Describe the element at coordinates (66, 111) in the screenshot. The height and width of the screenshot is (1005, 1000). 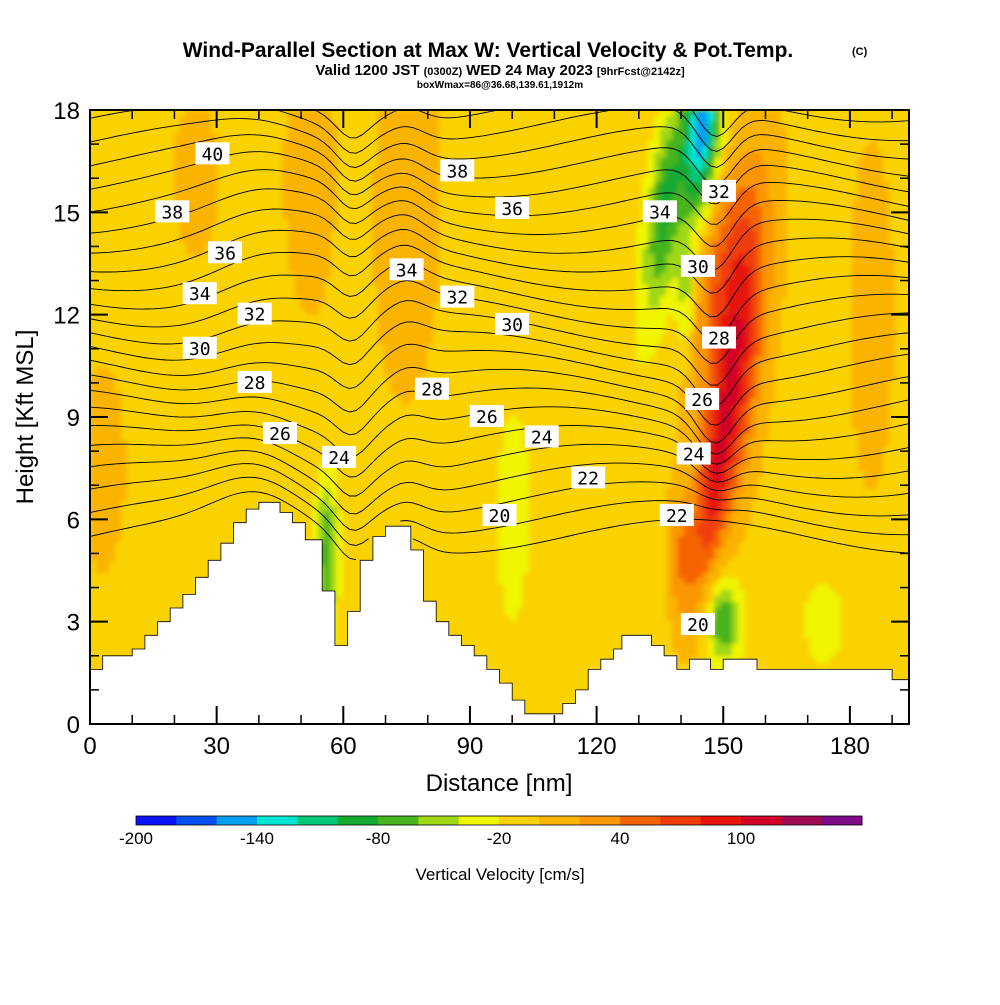
I see `y-tick-label: 18` at that location.